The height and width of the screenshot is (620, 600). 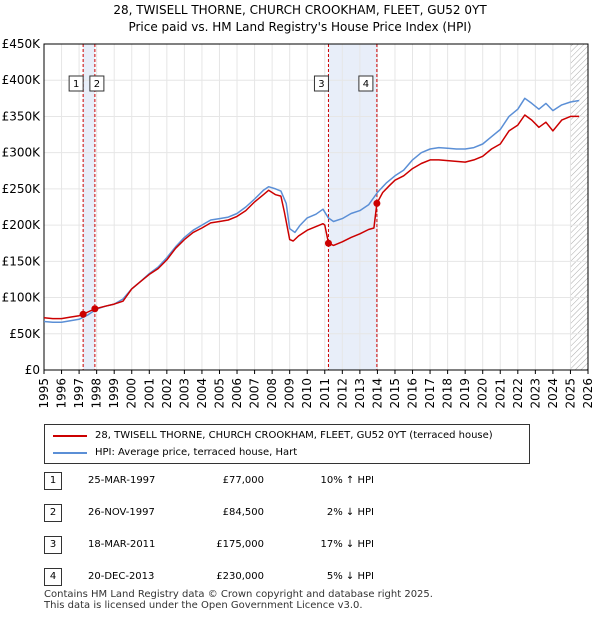 What do you see at coordinates (44, 393) in the screenshot?
I see `x-tick-label: 1995` at bounding box center [44, 393].